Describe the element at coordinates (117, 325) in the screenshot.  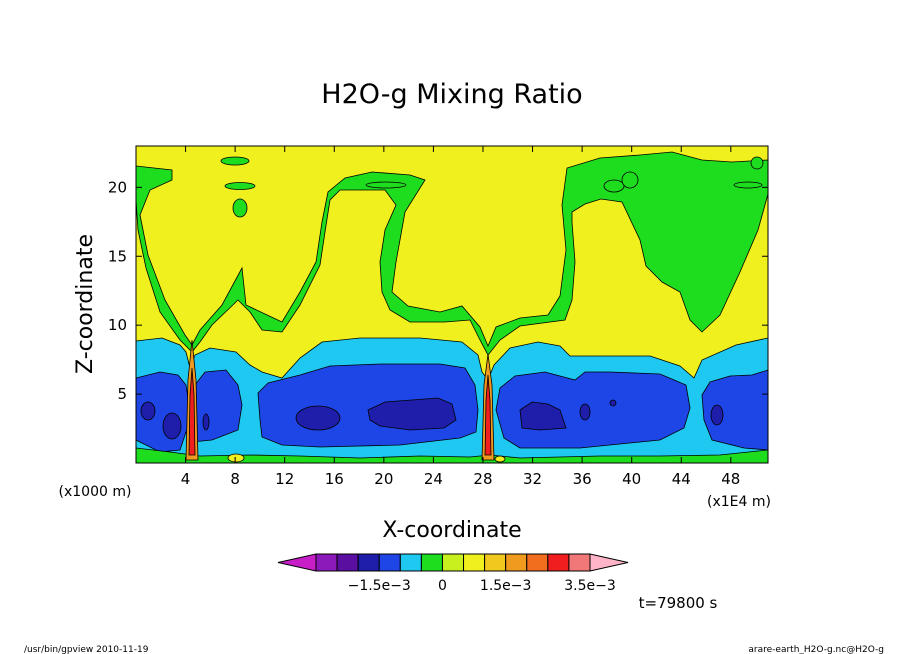
I see `y-tick-label: 10` at that location.